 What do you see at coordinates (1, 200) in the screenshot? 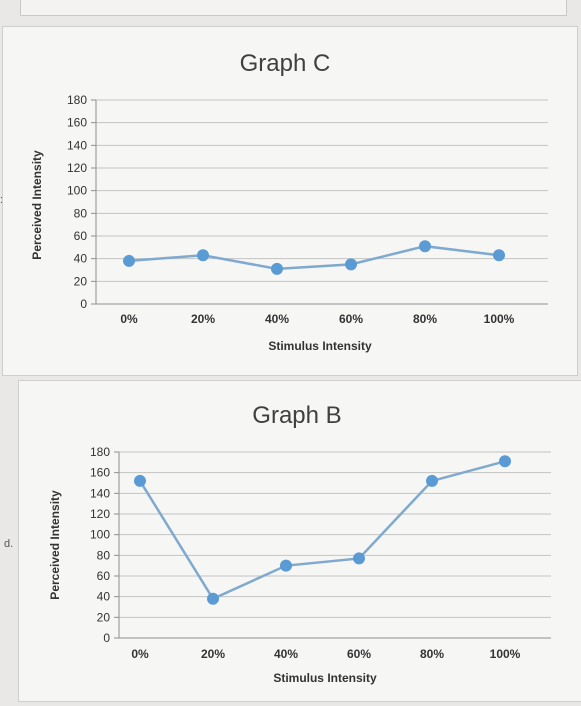
I see `margin-mark-c: :` at bounding box center [1, 200].